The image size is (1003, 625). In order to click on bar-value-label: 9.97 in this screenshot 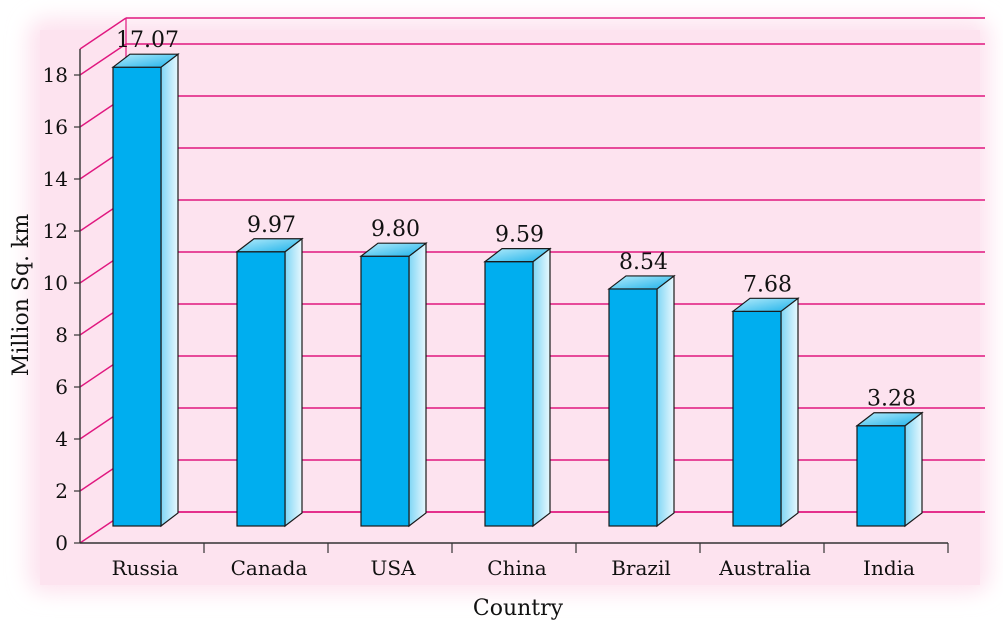, I will do `click(271, 225)`.